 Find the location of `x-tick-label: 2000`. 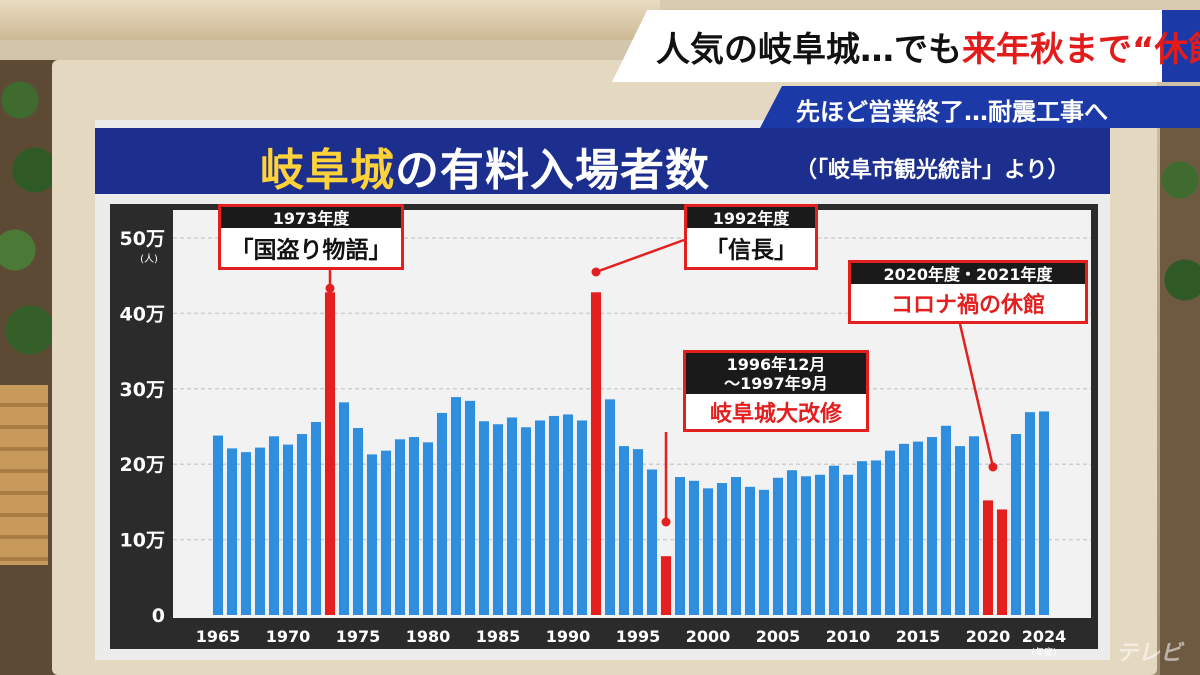

x-tick-label: 2000 is located at coordinates (708, 636).